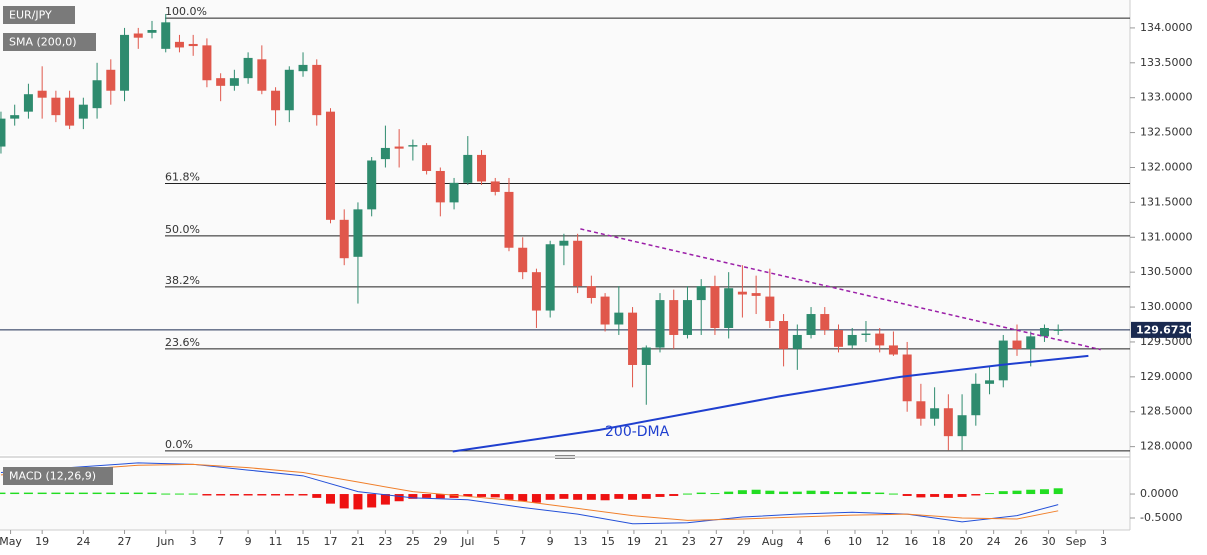  I want to click on fib-label: 100.0%, so click(186, 11).